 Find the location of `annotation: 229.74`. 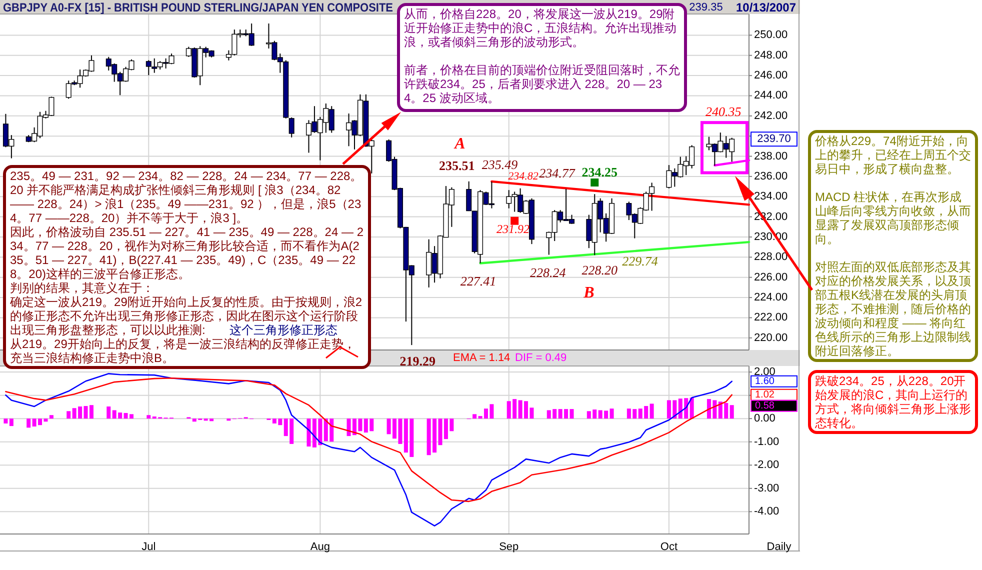

annotation: 229.74 is located at coordinates (640, 261).